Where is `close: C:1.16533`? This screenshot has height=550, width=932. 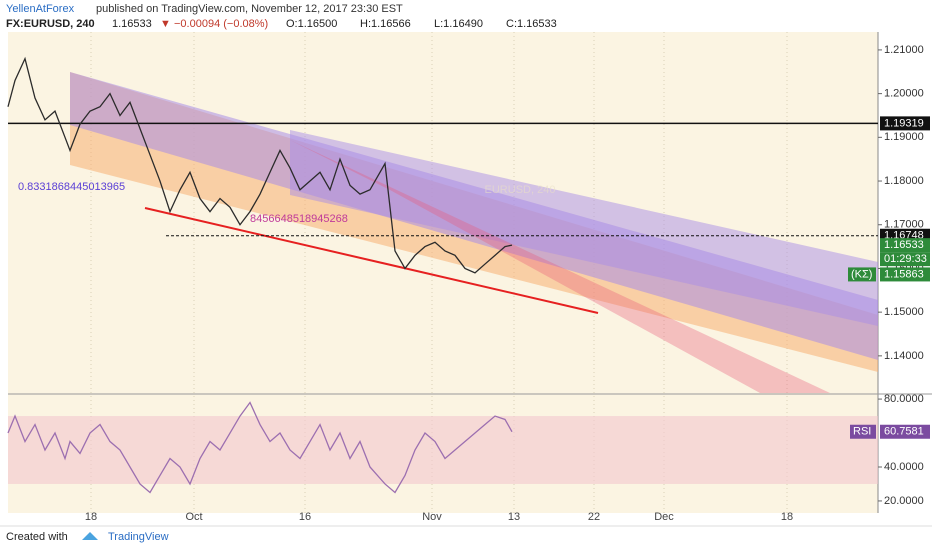
close: C:1.16533 is located at coordinates (531, 24).